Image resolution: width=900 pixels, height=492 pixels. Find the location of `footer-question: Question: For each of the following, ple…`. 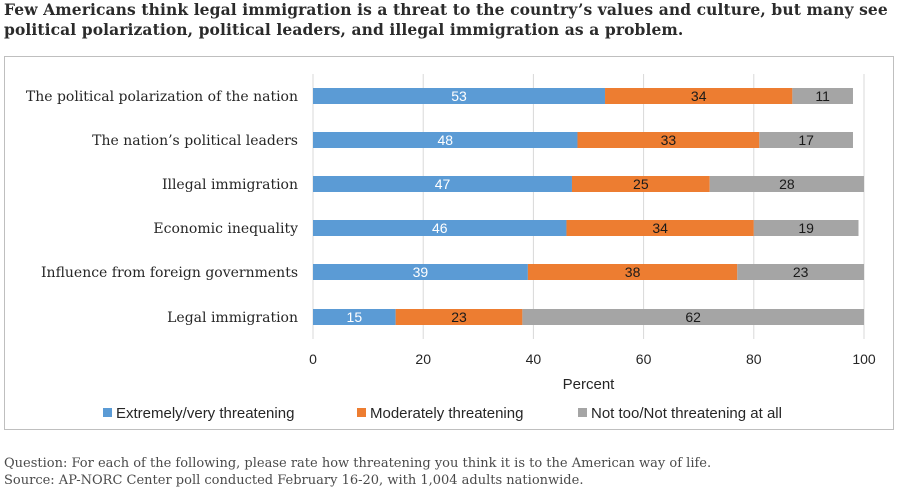

footer-question: Question: For each of the following, ple… is located at coordinates (358, 463).